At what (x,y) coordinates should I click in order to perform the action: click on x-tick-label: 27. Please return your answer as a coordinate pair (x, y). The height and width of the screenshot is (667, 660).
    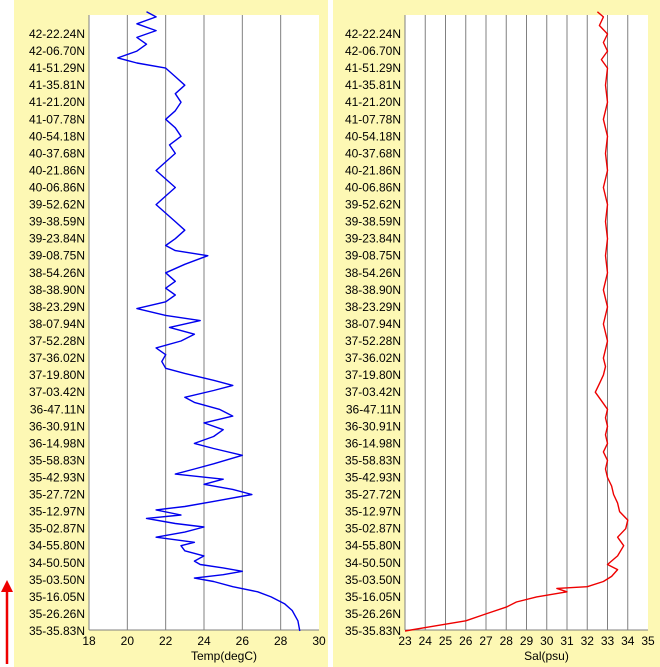
    Looking at the image, I should click on (486, 641).